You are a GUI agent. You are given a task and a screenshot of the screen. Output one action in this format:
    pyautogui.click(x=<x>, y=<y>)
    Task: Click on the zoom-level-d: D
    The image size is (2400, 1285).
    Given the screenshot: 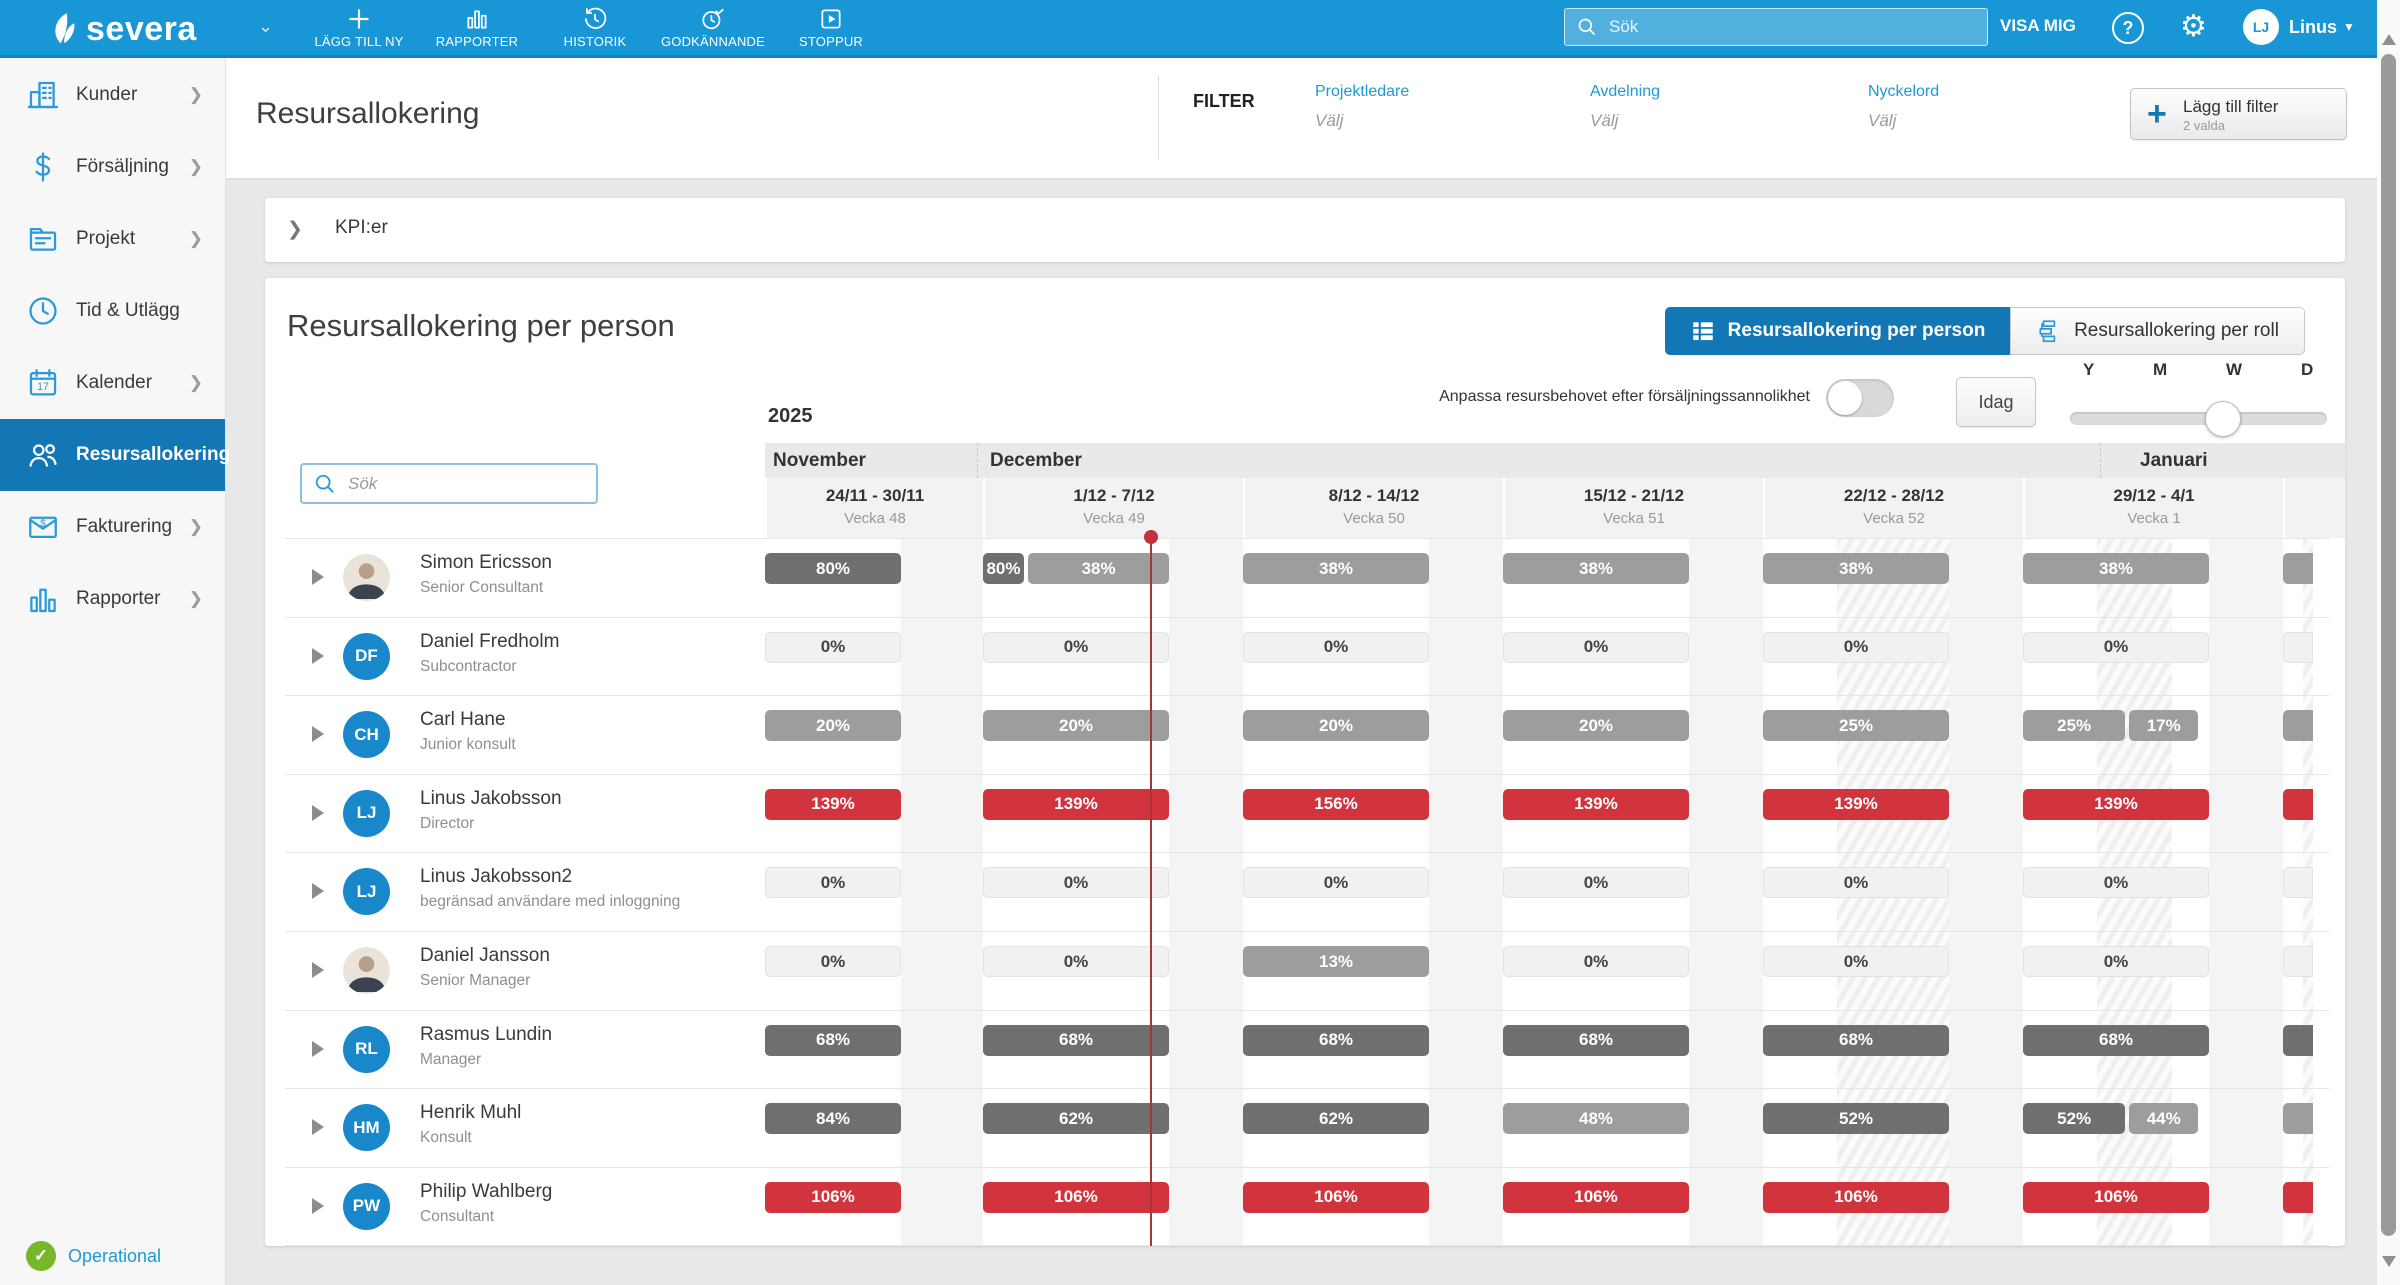 What is the action you would take?
    pyautogui.click(x=2307, y=369)
    